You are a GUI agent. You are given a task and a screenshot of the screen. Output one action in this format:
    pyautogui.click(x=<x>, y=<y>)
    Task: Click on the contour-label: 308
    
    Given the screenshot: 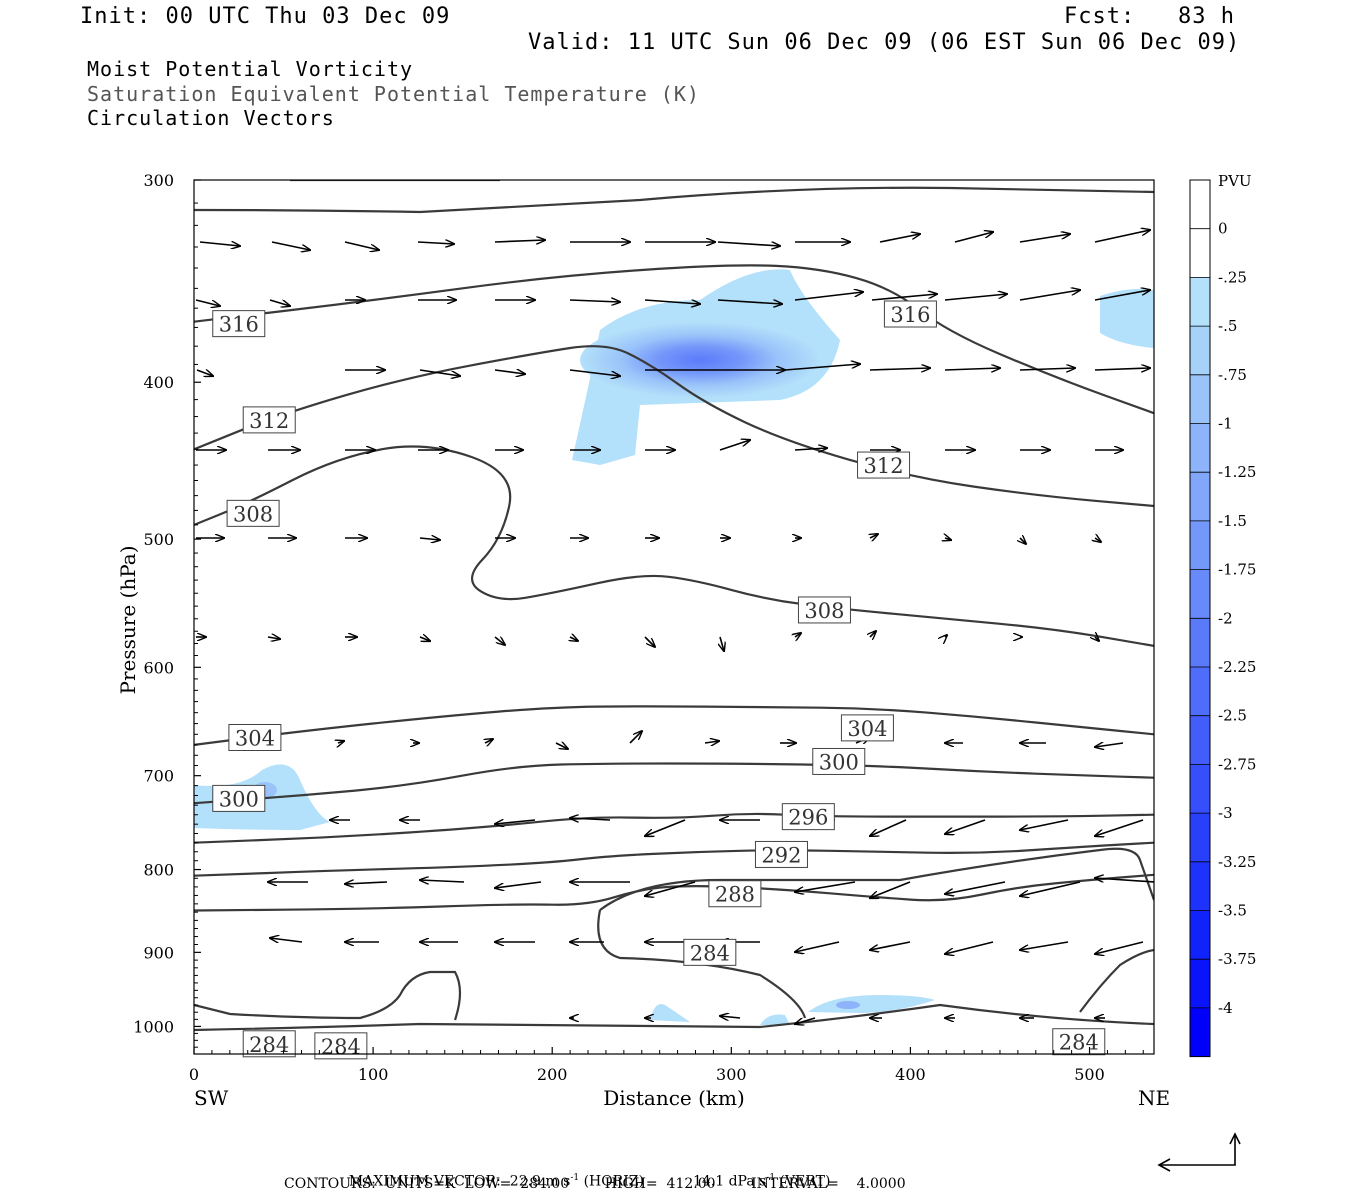 What is the action you would take?
    pyautogui.click(x=253, y=514)
    